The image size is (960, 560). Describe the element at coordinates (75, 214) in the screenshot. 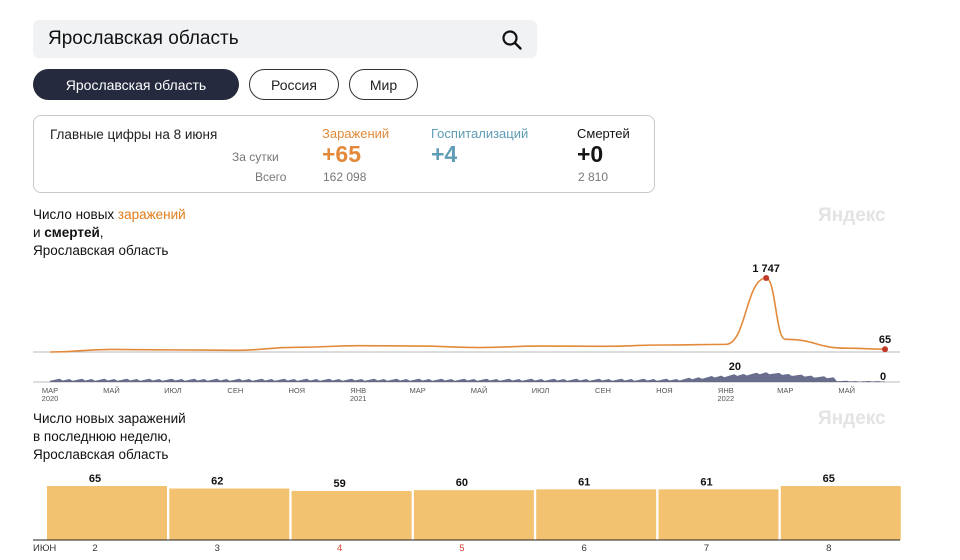

I see `chart1-title-prefix: Число новых` at that location.